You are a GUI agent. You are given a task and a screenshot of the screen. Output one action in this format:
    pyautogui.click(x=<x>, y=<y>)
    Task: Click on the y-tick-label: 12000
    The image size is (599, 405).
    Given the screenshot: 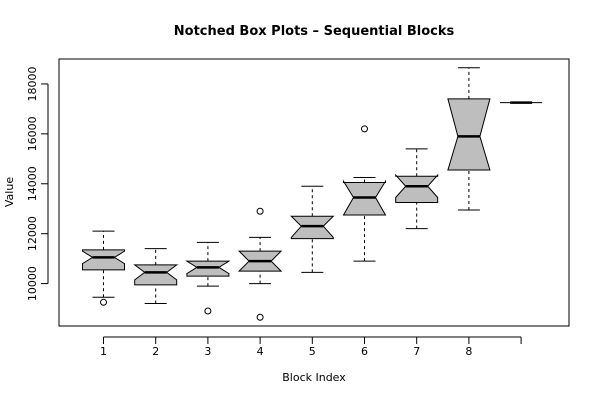 What is the action you would take?
    pyautogui.click(x=32, y=233)
    